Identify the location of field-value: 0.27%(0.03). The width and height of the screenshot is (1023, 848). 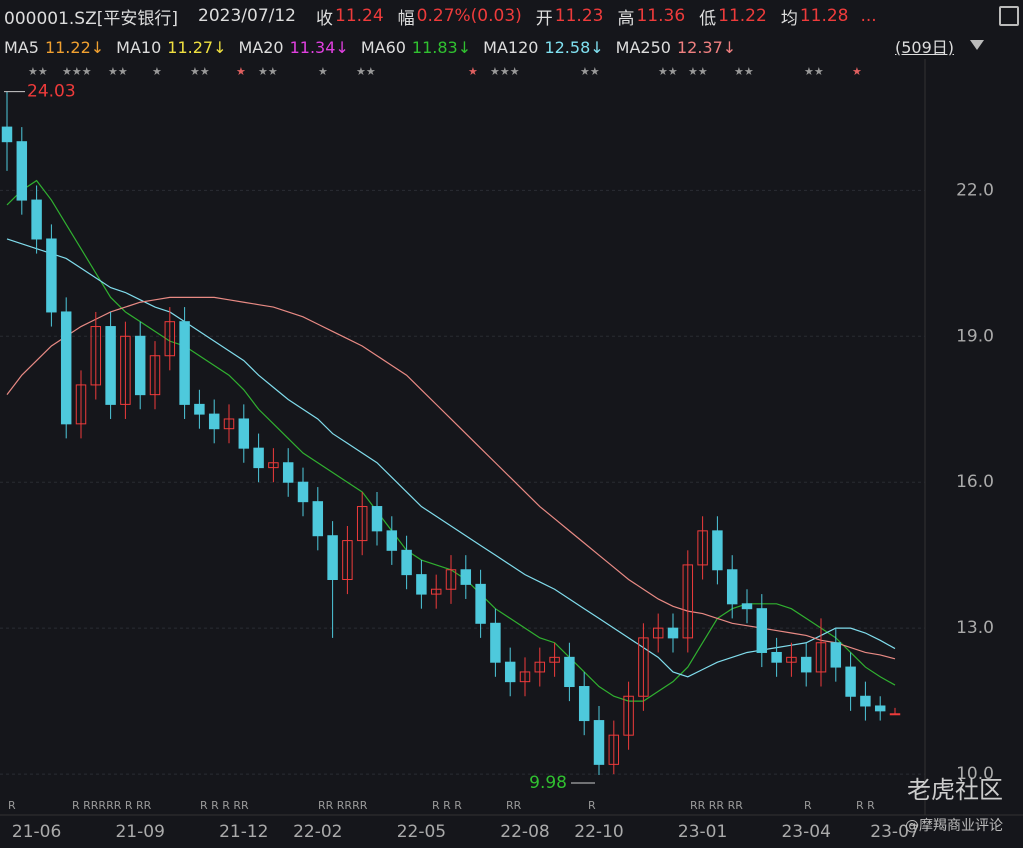
(469, 16).